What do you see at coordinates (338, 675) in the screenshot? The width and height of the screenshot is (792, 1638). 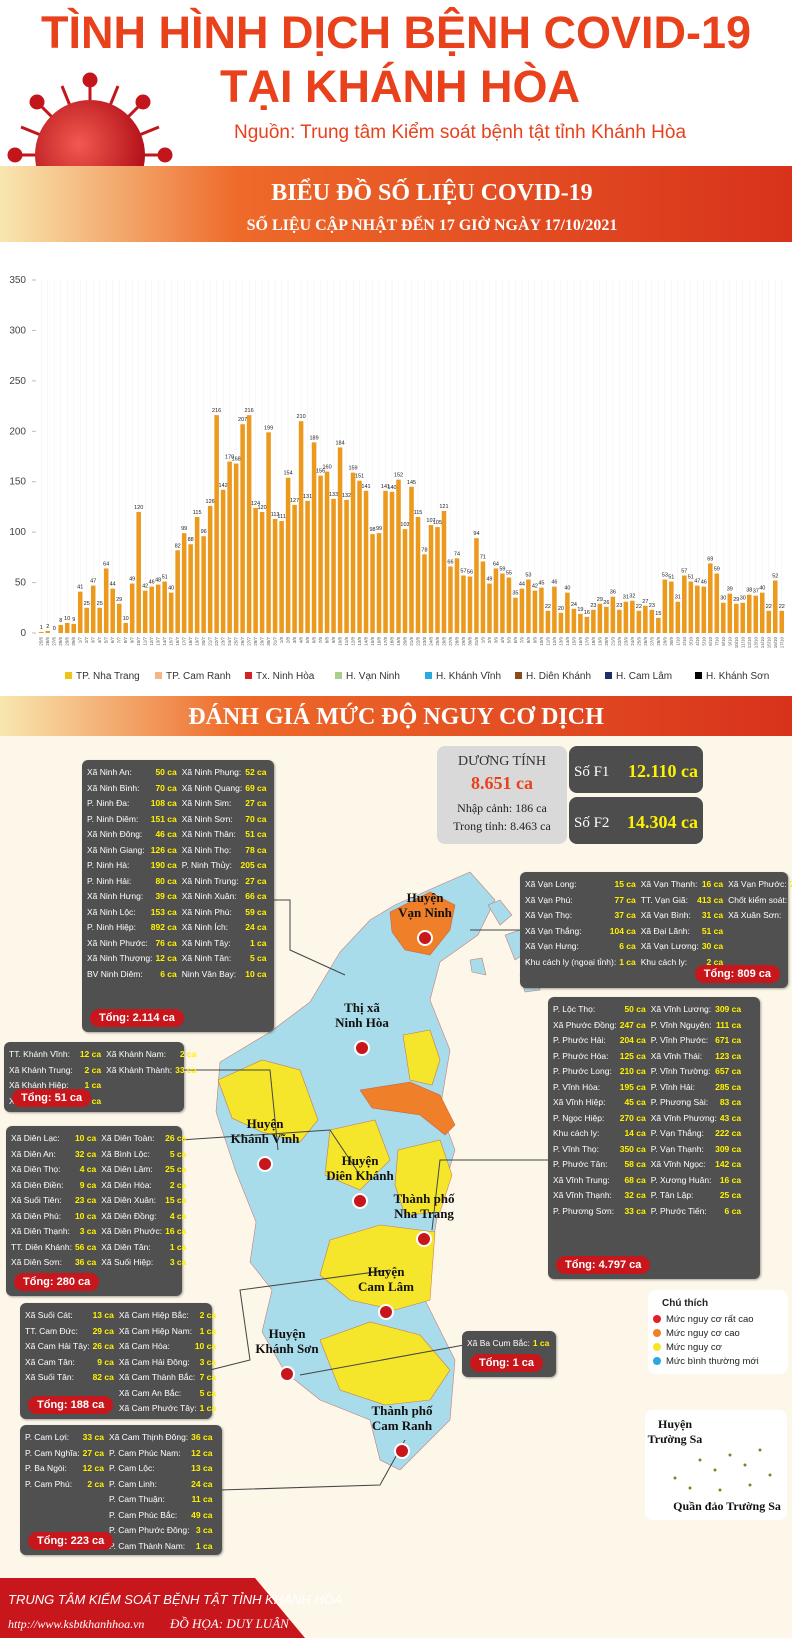 I see `legend-swatch` at bounding box center [338, 675].